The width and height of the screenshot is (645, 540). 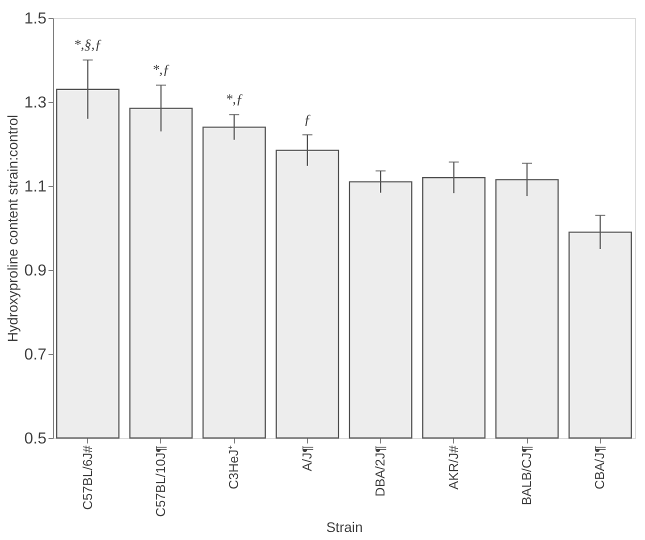 I want to click on y-tick-label: 0.9, so click(x=35, y=271).